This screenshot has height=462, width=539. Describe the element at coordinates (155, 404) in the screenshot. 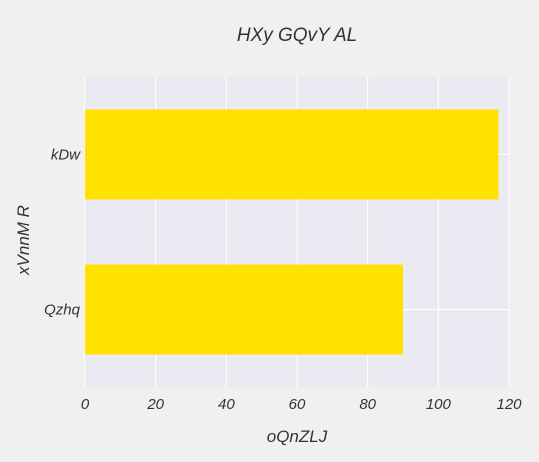

I see `x-tick-label: 20` at that location.